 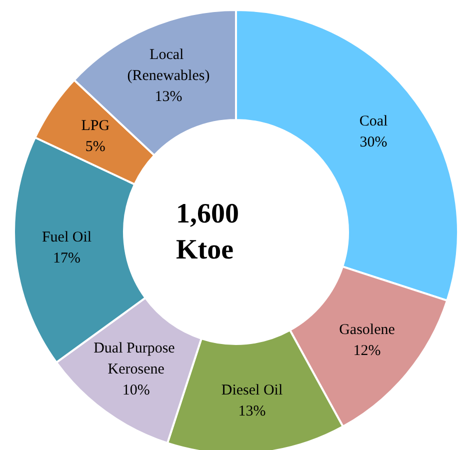 What do you see at coordinates (95, 126) in the screenshot?
I see `slice-label: LPG` at bounding box center [95, 126].